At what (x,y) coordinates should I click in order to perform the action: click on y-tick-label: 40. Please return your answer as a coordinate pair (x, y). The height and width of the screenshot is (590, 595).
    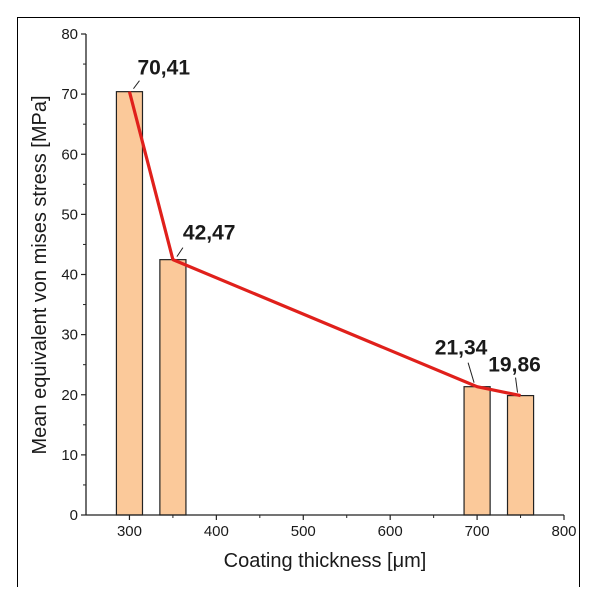
    Looking at the image, I should click on (69, 275).